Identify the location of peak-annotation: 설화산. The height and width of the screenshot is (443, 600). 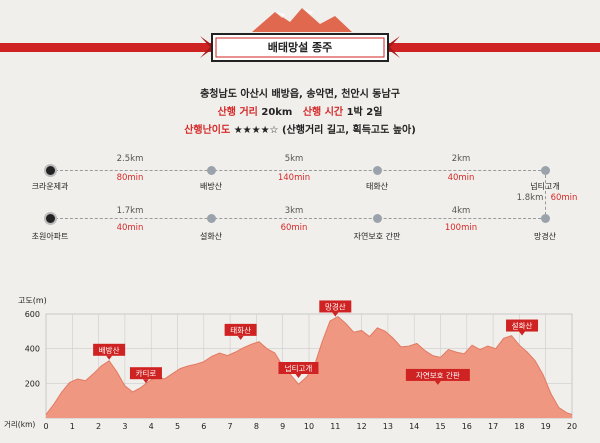
(522, 327).